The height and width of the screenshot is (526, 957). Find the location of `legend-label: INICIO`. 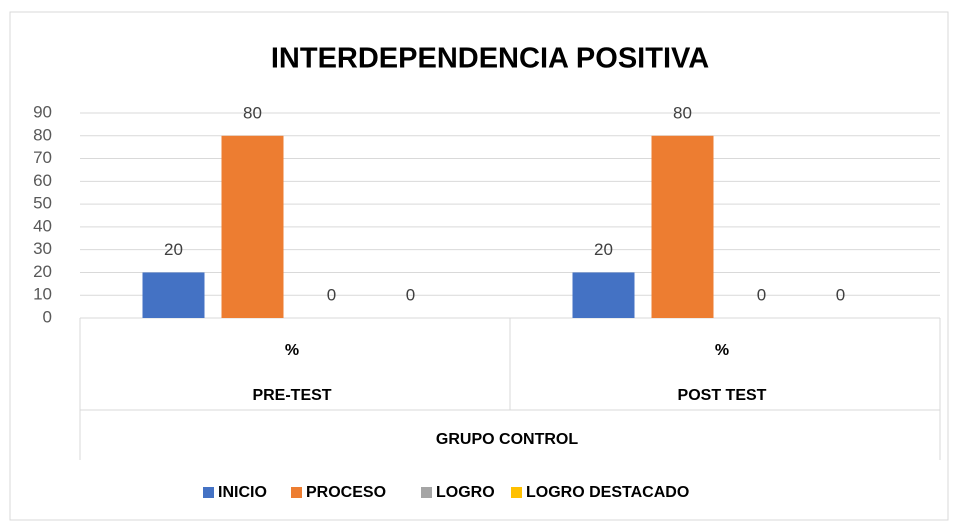

legend-label: INICIO is located at coordinates (242, 492).